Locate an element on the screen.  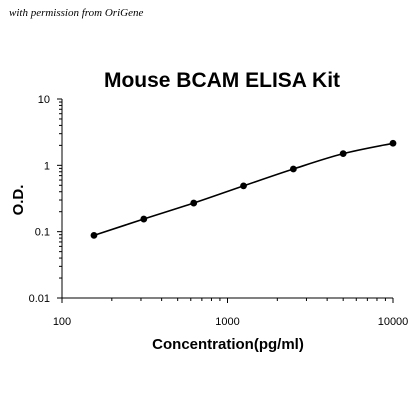
y-axis-label: O.D. is located at coordinates (18, 200).